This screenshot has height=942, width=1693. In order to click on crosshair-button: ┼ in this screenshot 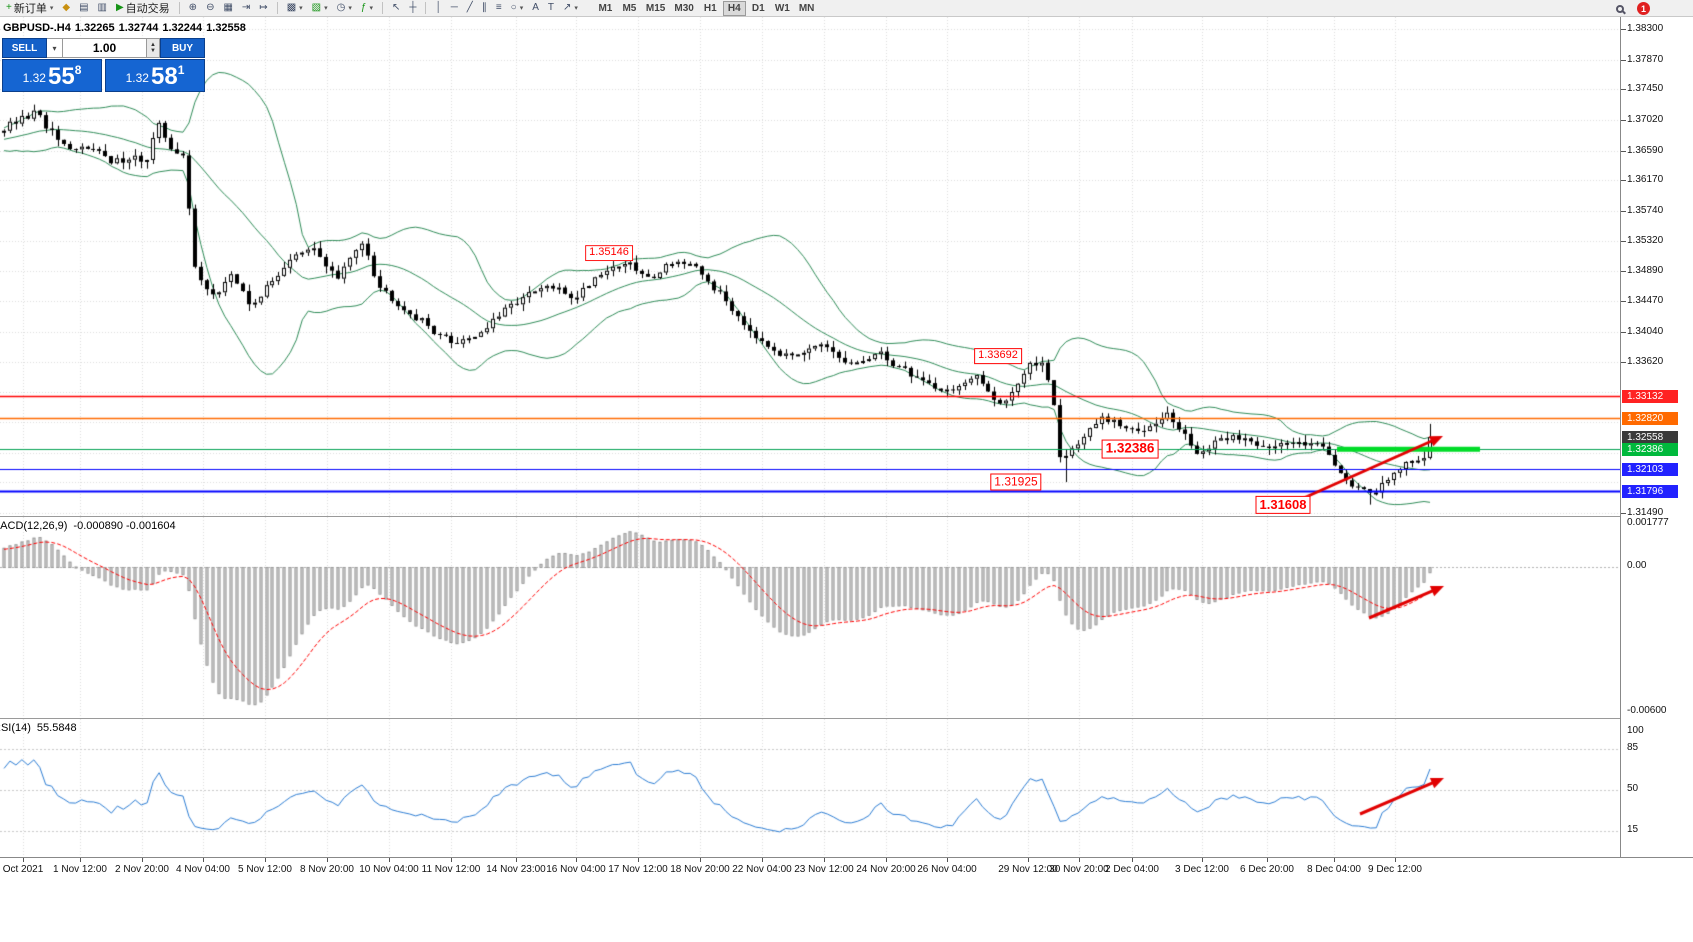, I will do `click(412, 8)`.